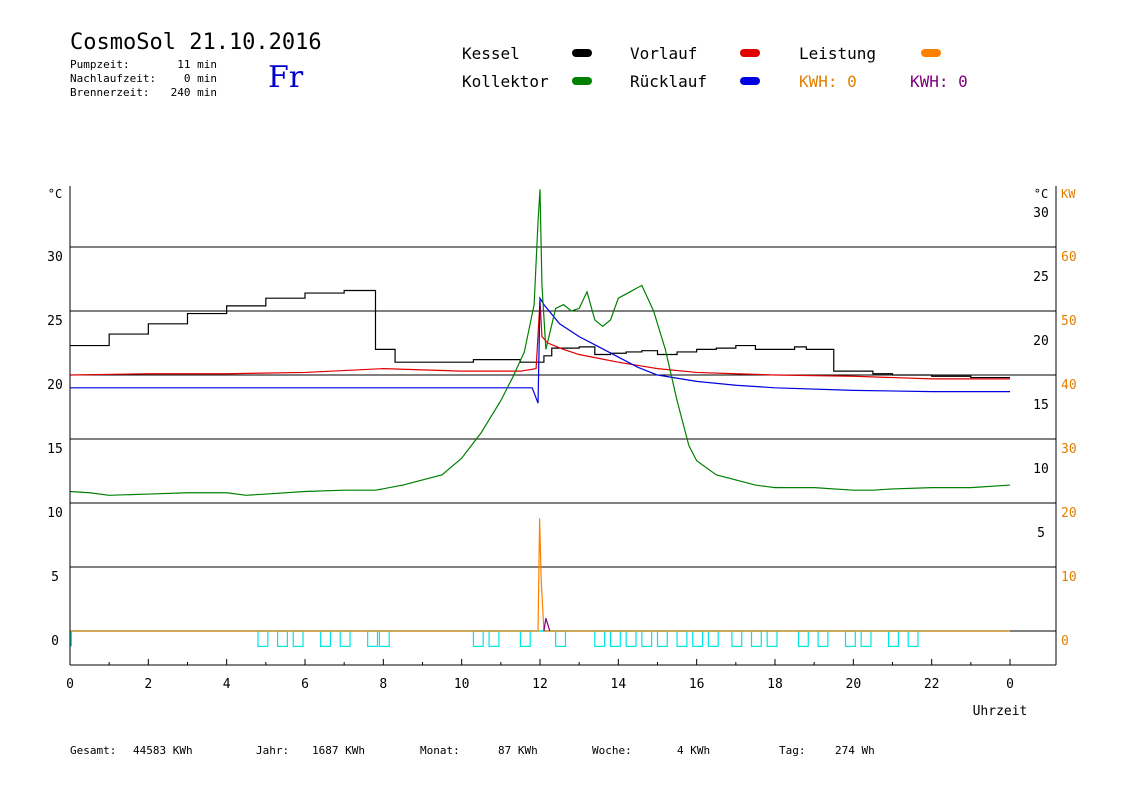 The height and width of the screenshot is (812, 1148). Describe the element at coordinates (383, 684) in the screenshot. I see `x-tick-label-4: 8` at that location.